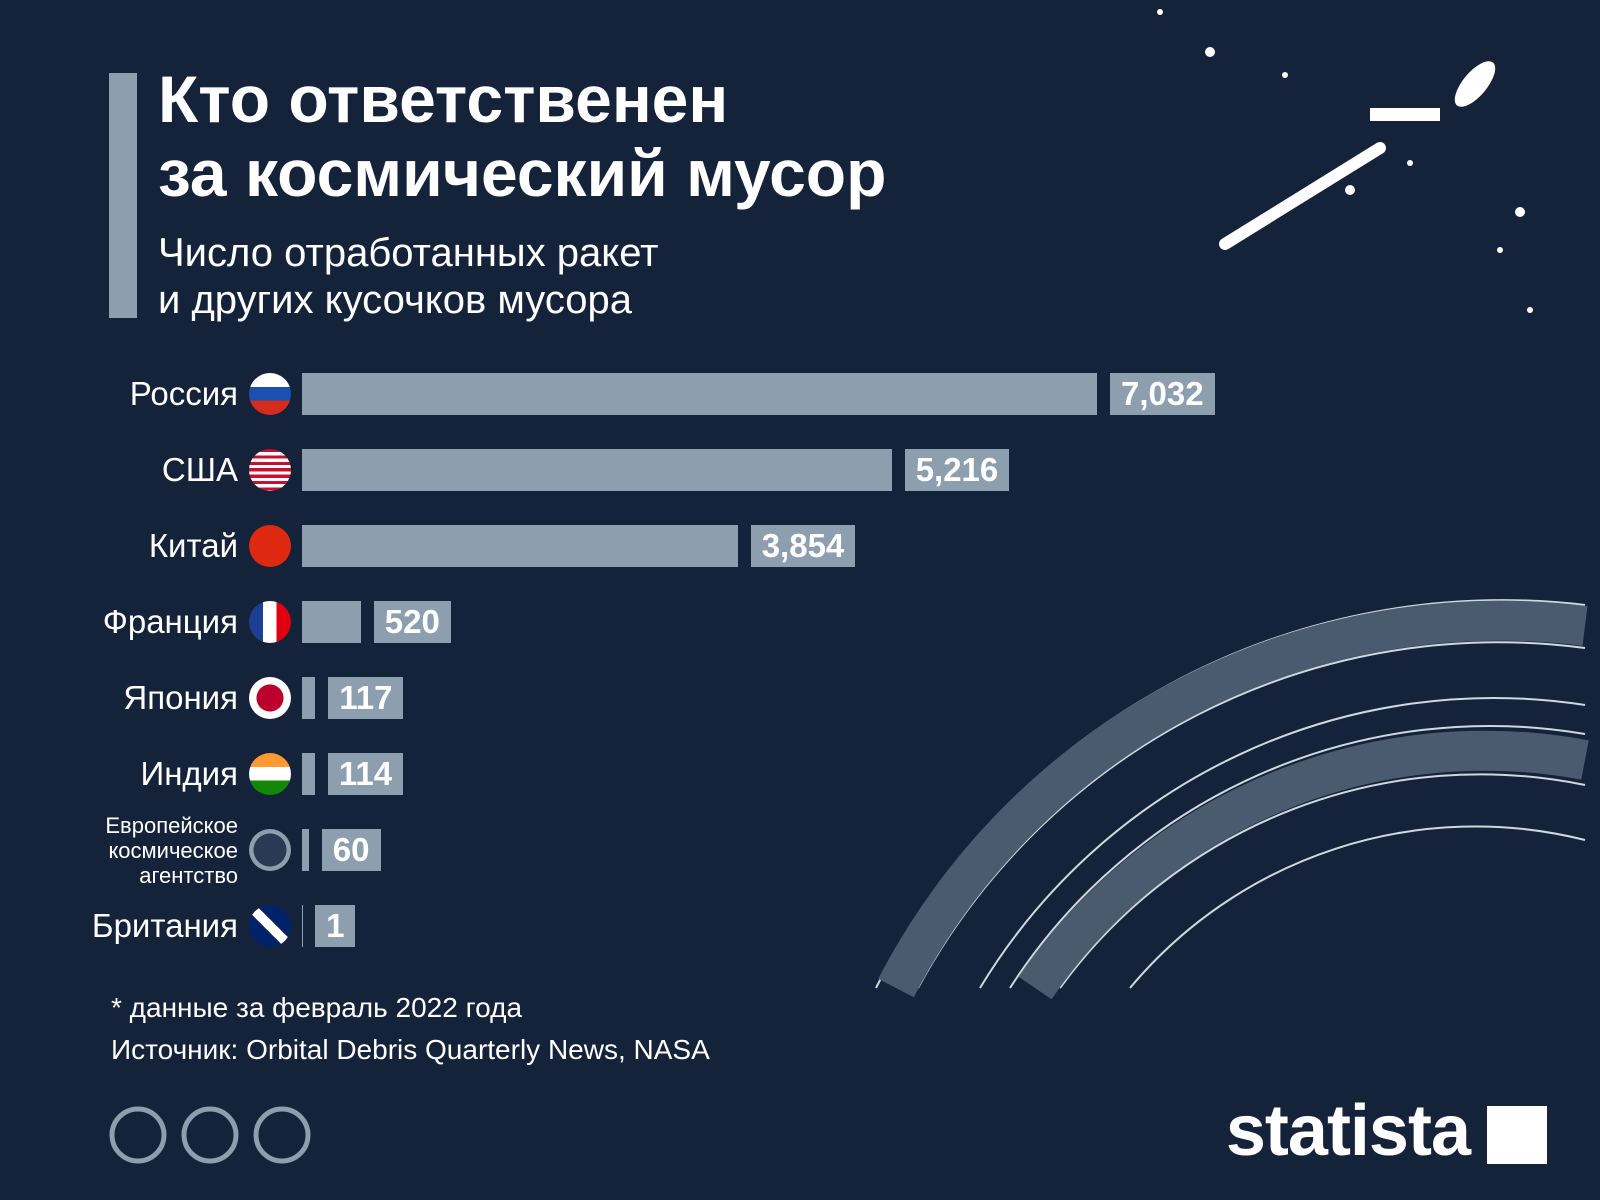  Describe the element at coordinates (957, 470) in the screenshot. I see `value-label: 5,216` at that location.